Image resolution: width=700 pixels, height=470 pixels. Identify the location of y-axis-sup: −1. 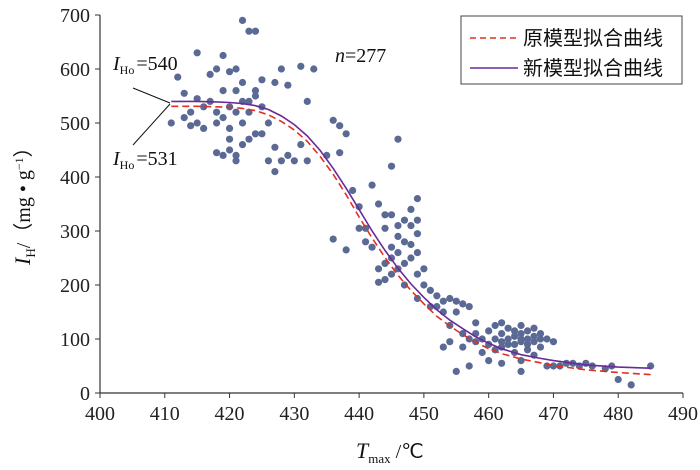
(19, 163).